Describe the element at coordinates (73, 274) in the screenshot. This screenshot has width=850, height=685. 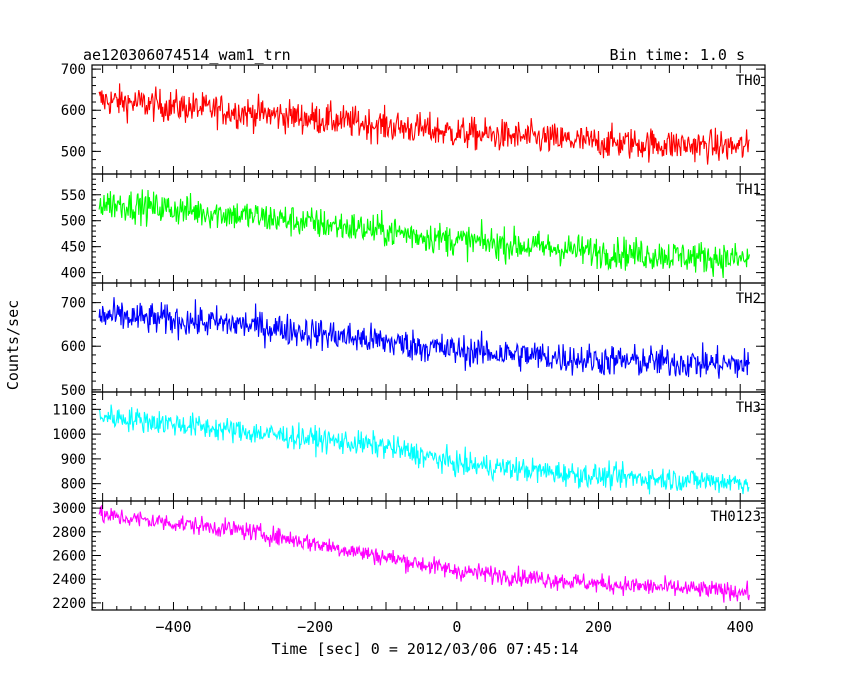
I see `y-tick-label: 400` at that location.